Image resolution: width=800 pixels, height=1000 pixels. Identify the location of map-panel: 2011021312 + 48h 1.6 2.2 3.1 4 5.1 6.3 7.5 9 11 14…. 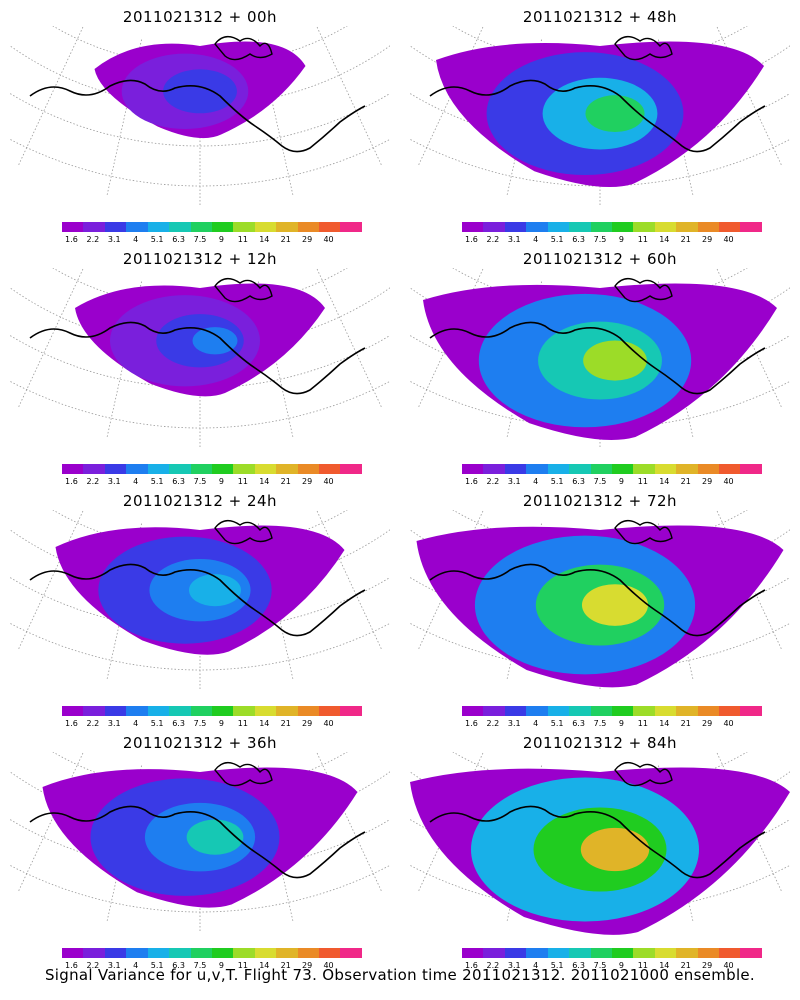
(600, 122).